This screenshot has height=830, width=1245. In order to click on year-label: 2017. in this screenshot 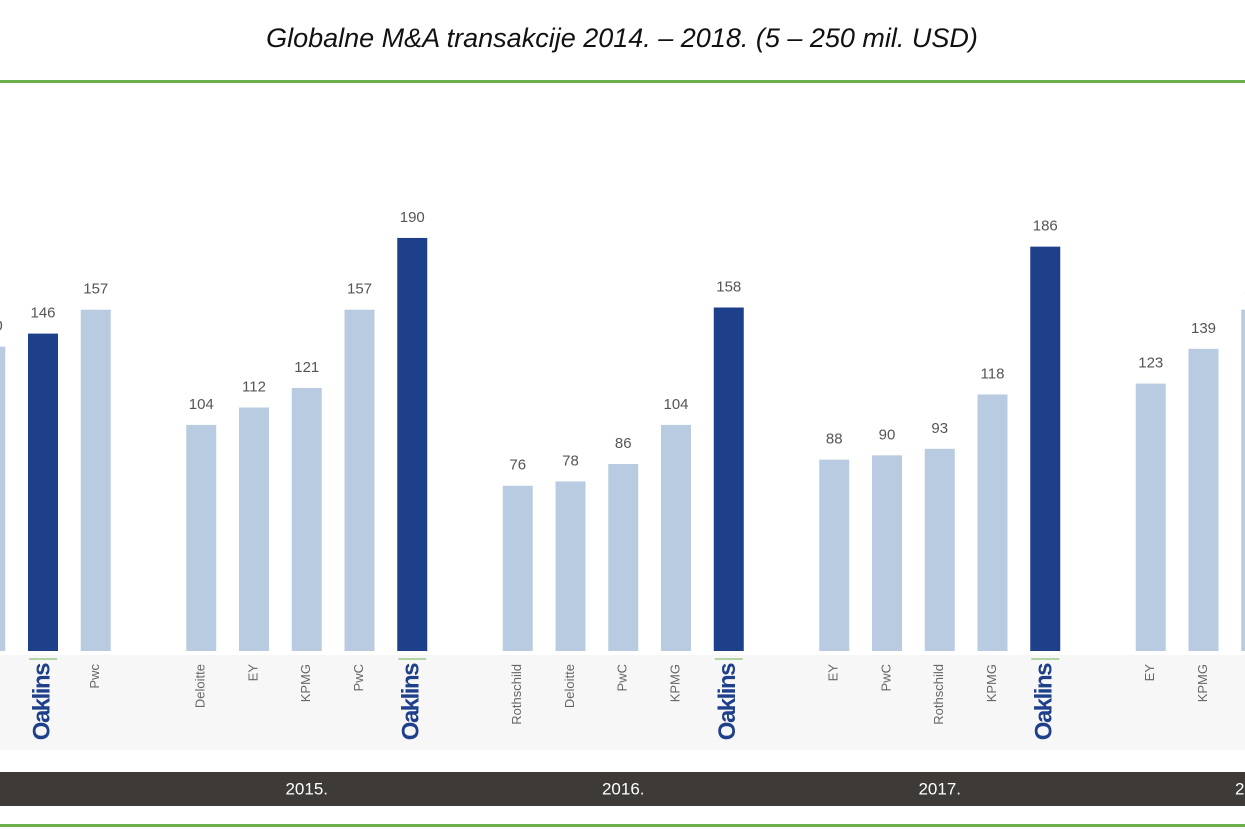, I will do `click(939, 788)`.